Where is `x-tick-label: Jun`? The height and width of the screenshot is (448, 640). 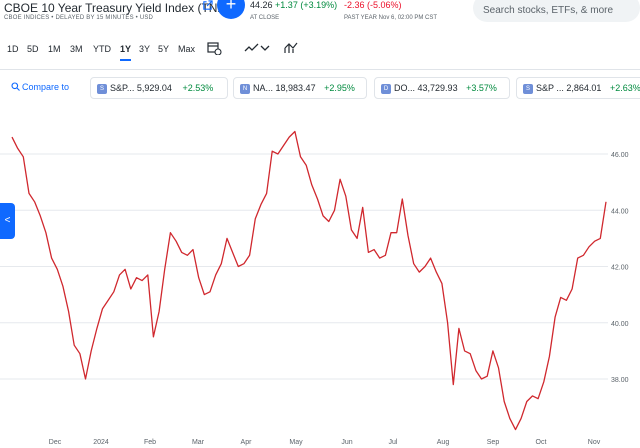
x-tick-label: Jun is located at coordinates (346, 442).